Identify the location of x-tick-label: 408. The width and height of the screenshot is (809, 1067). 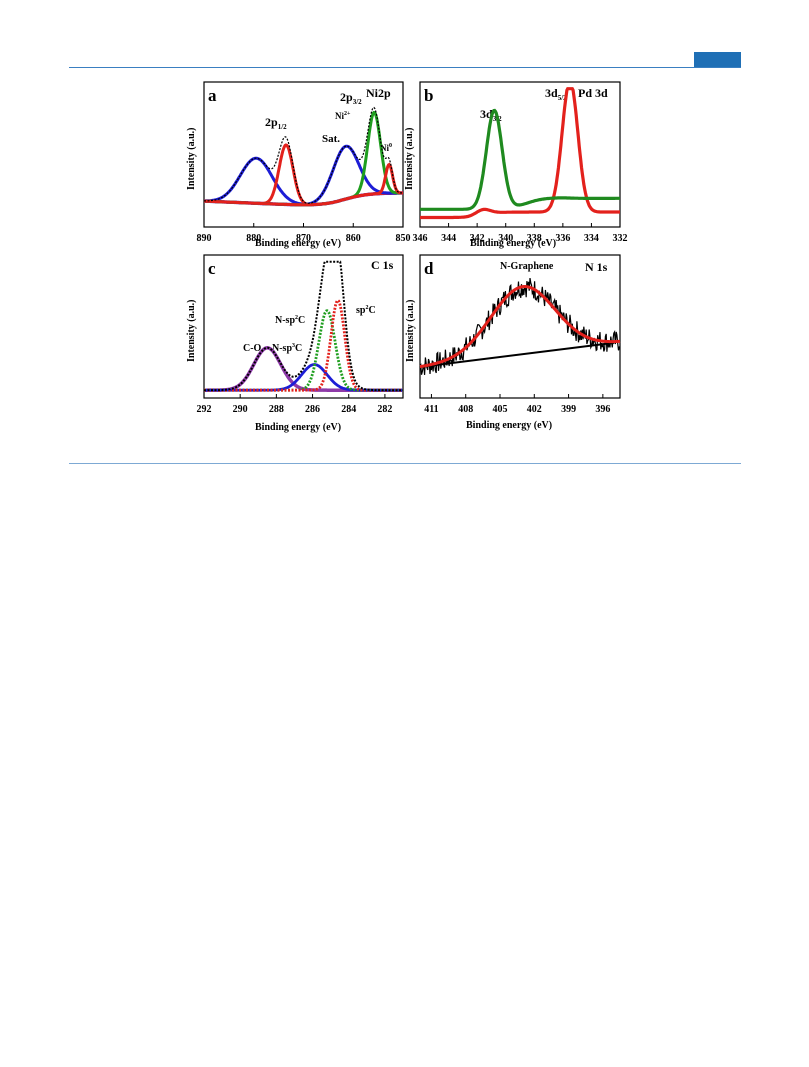
(465, 409).